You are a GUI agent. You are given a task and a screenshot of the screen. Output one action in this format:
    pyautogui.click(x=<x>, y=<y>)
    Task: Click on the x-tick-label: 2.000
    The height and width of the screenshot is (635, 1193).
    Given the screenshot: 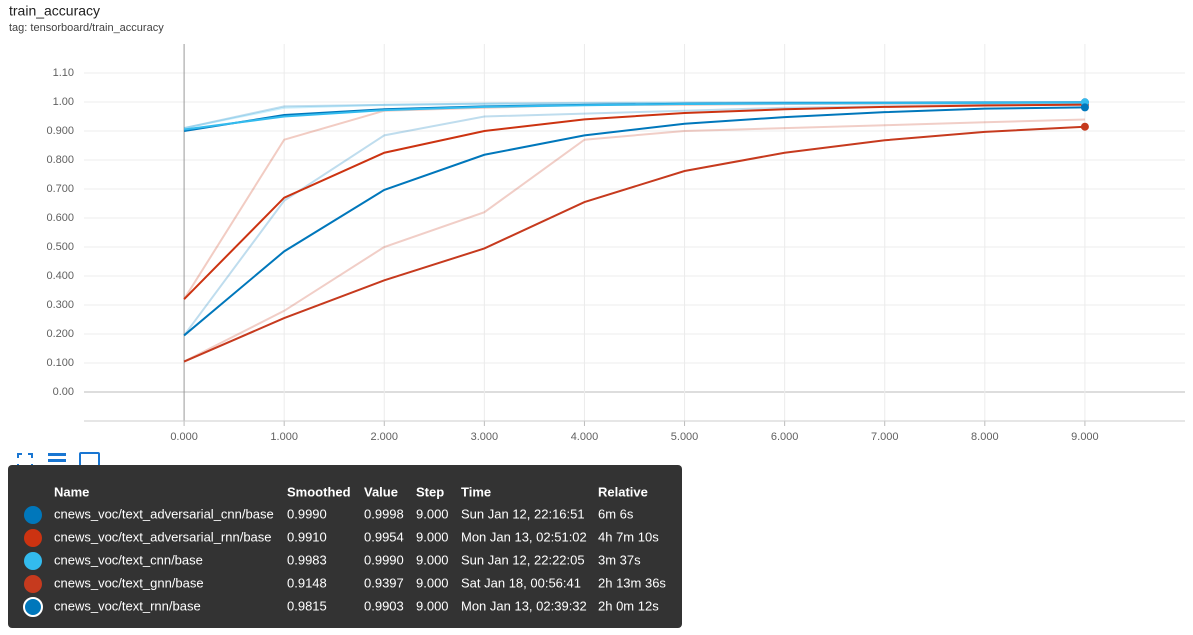 What is the action you would take?
    pyautogui.click(x=385, y=437)
    